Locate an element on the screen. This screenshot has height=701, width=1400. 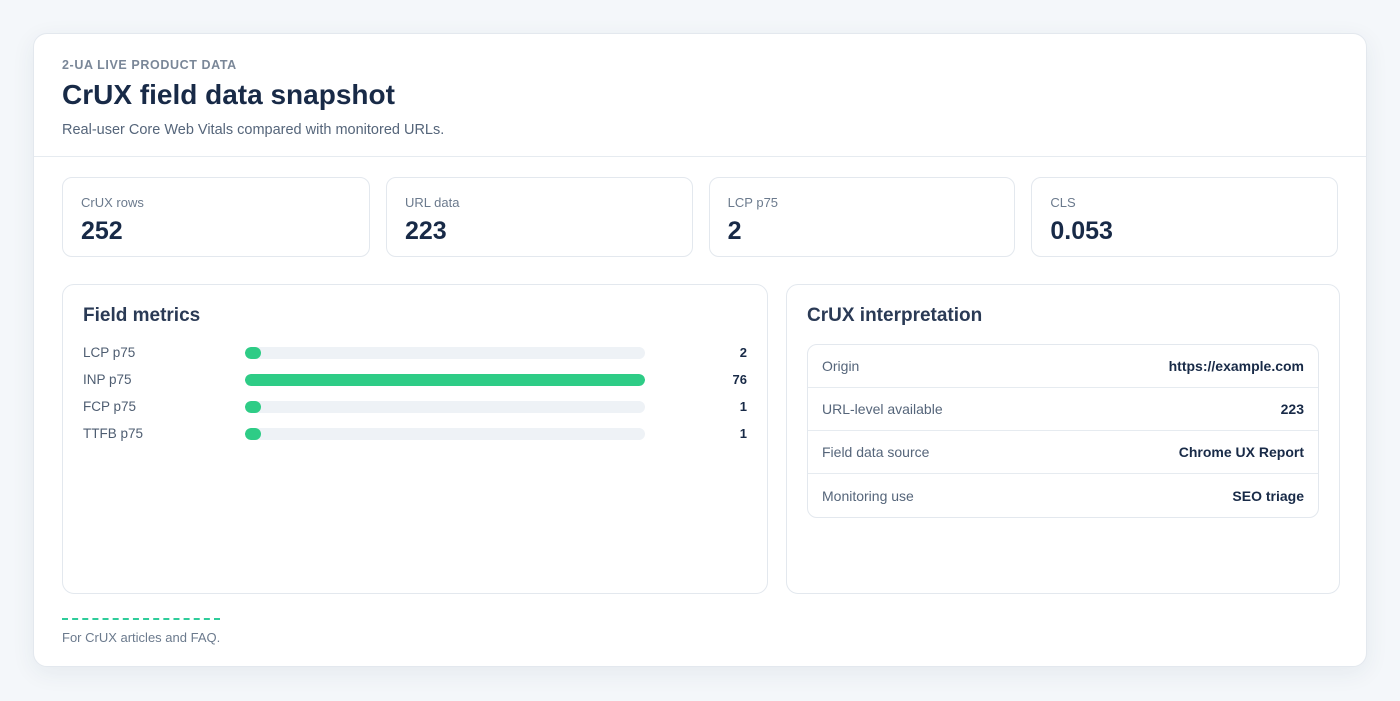
metric-row-inp: INP p75 76 is located at coordinates (415, 379).